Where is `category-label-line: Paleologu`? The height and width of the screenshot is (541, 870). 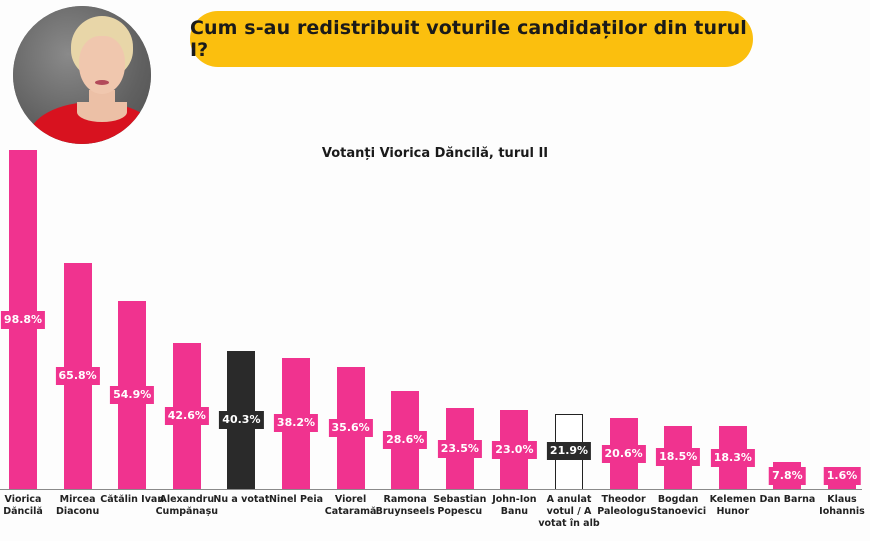
category-label-line: Paleologu is located at coordinates (623, 511).